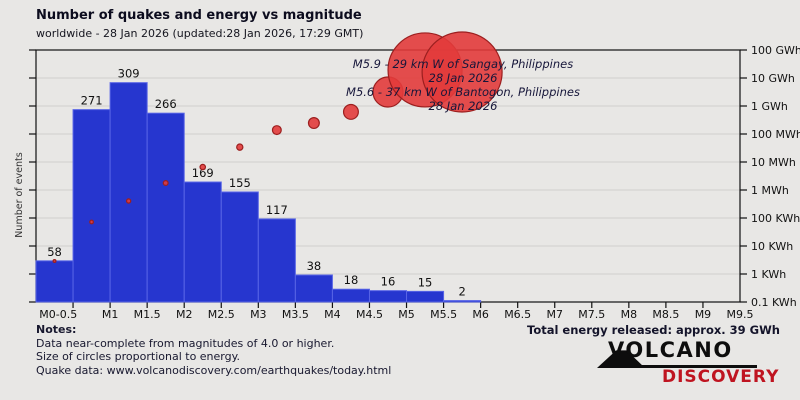  What do you see at coordinates (184, 314) in the screenshot?
I see `x-tick-label: M2` at bounding box center [184, 314].